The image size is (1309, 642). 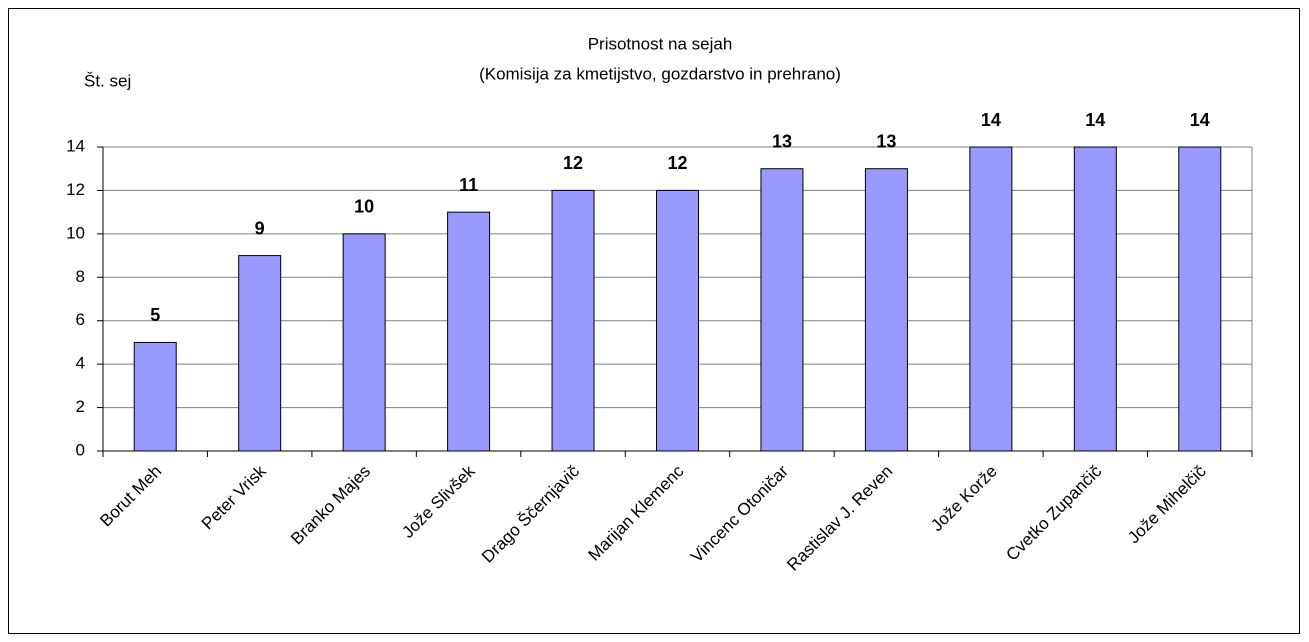 What do you see at coordinates (80, 319) in the screenshot?
I see `y-tick-label: 6` at bounding box center [80, 319].